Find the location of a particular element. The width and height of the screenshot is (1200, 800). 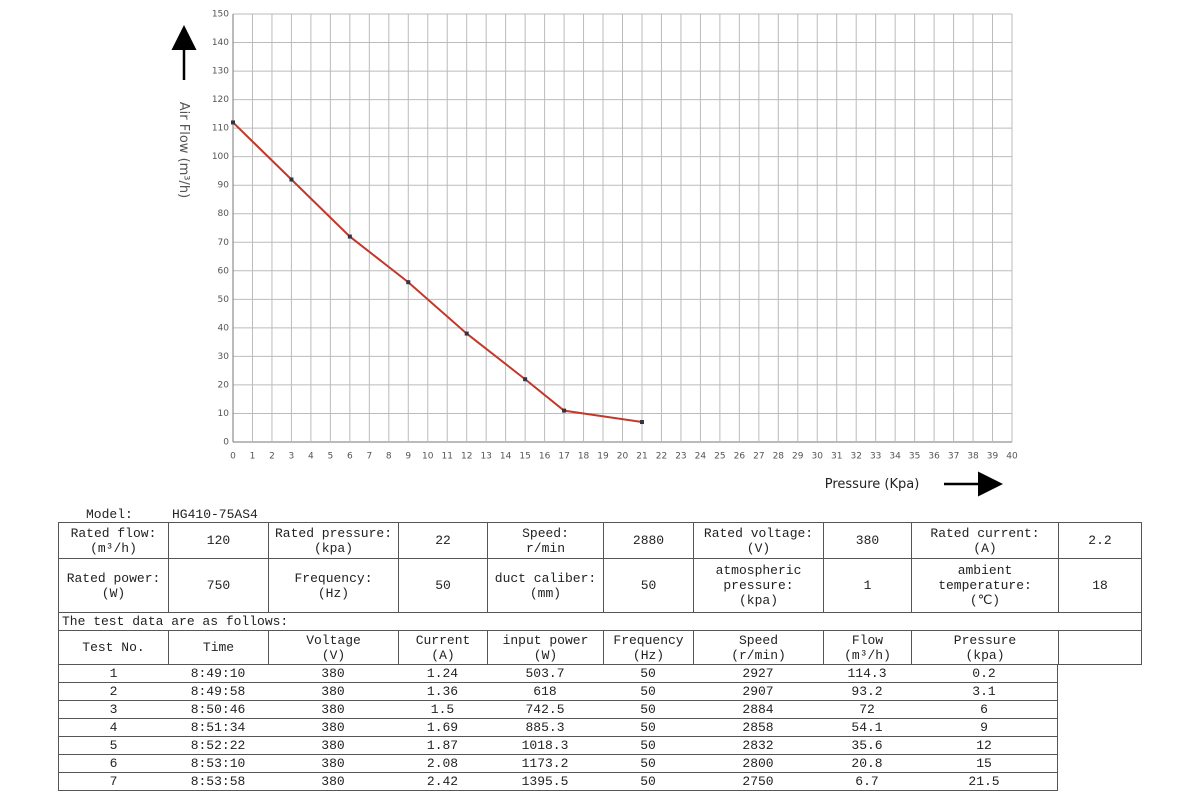

table-cell: 8:53:10 is located at coordinates (218, 764).